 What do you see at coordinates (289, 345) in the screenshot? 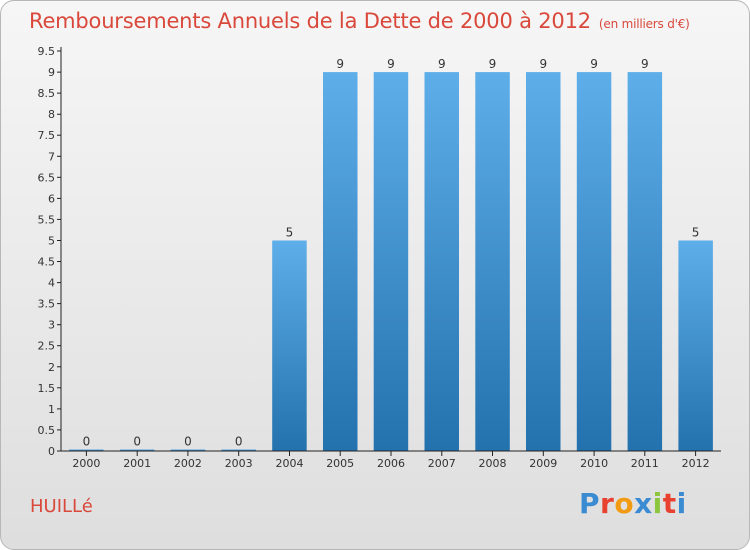
I see `bar-2004` at bounding box center [289, 345].